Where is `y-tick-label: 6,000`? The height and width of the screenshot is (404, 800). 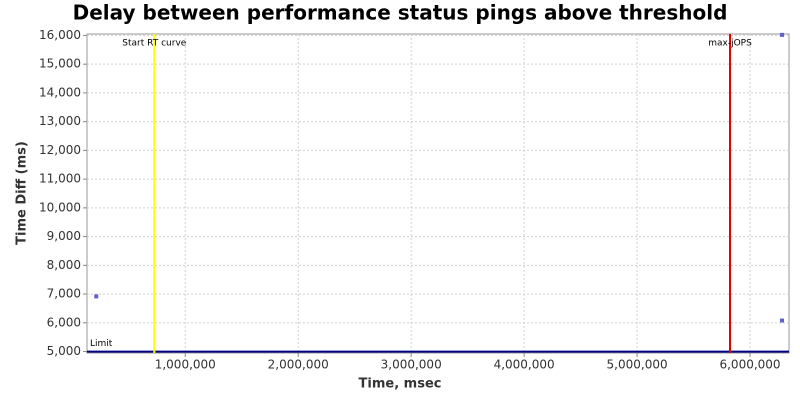 y-tick-label: 6,000 is located at coordinates (64, 322).